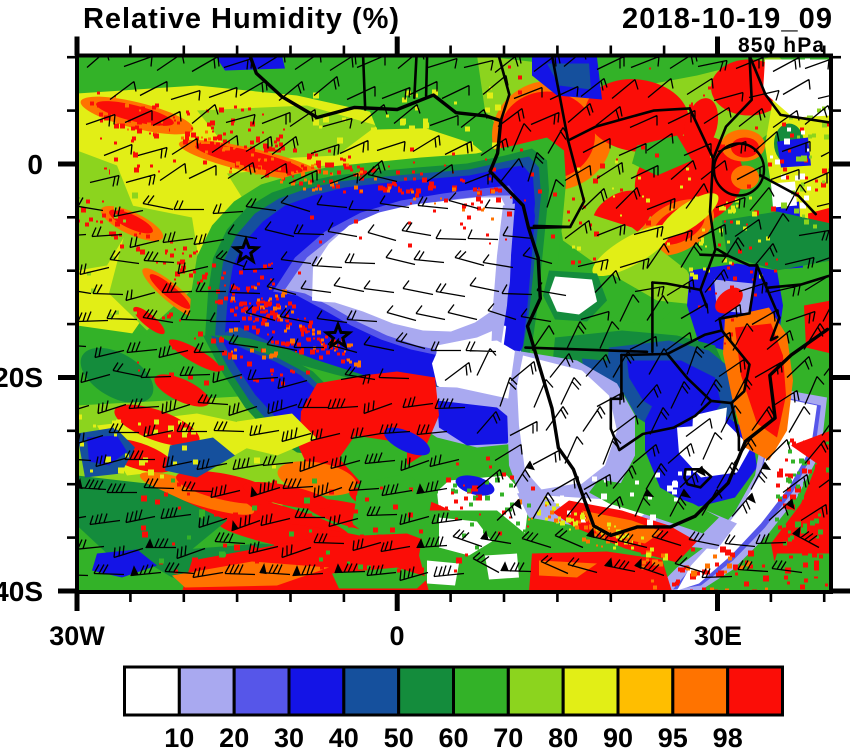  I want to click on svg-text: 40, so click(344, 736).